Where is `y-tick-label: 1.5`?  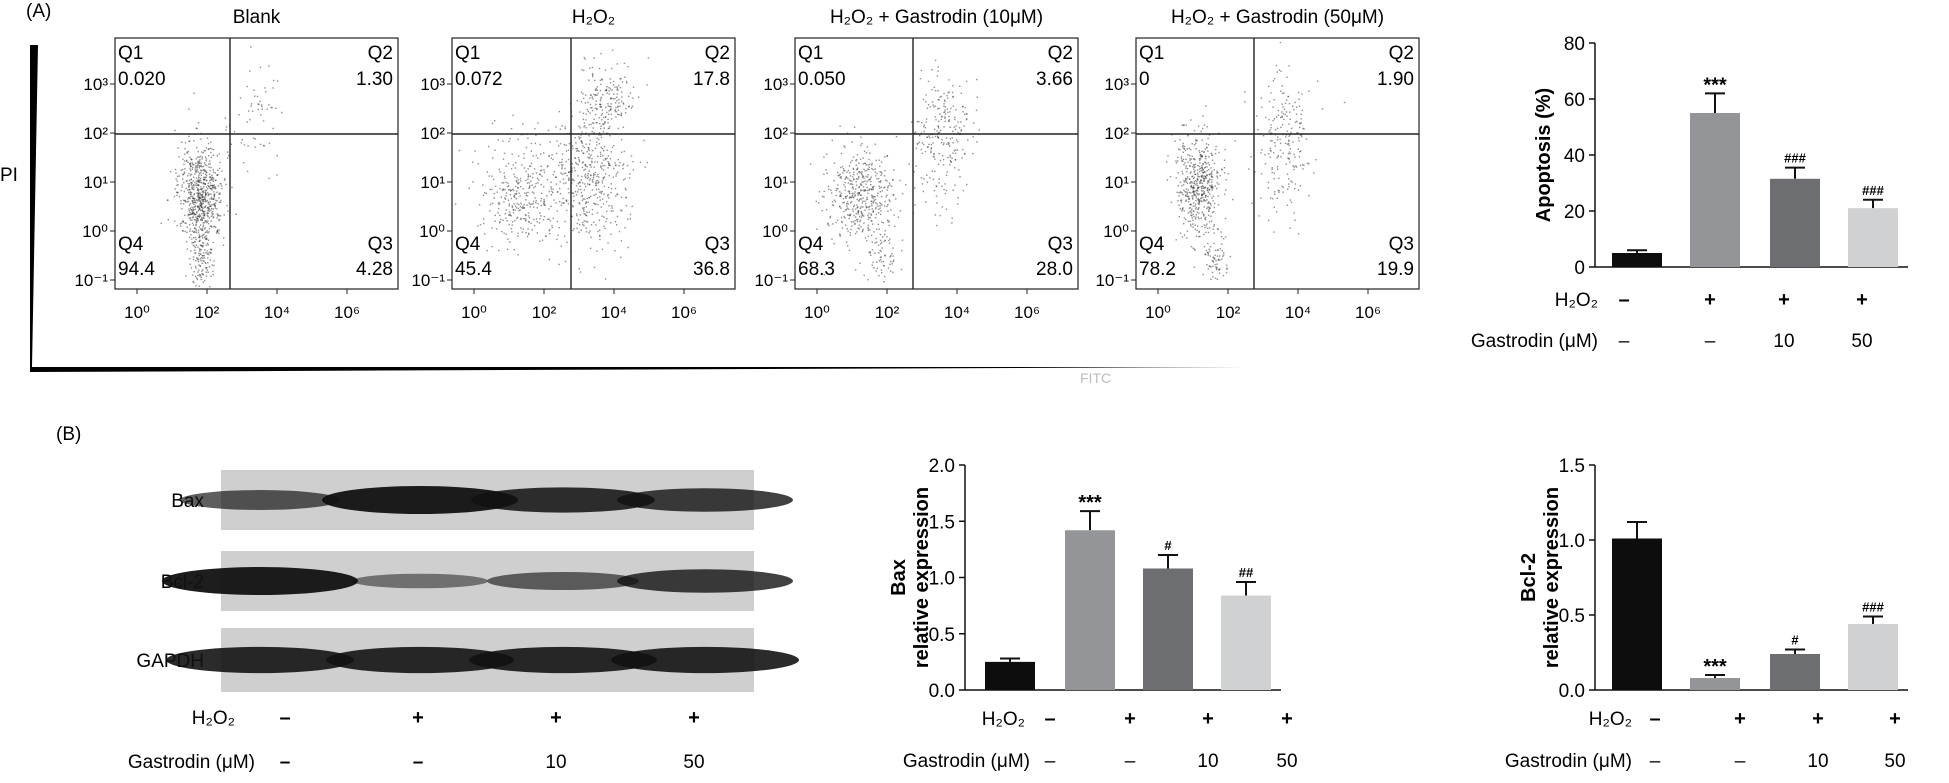
y-tick-label: 1.5 is located at coordinates (1572, 466).